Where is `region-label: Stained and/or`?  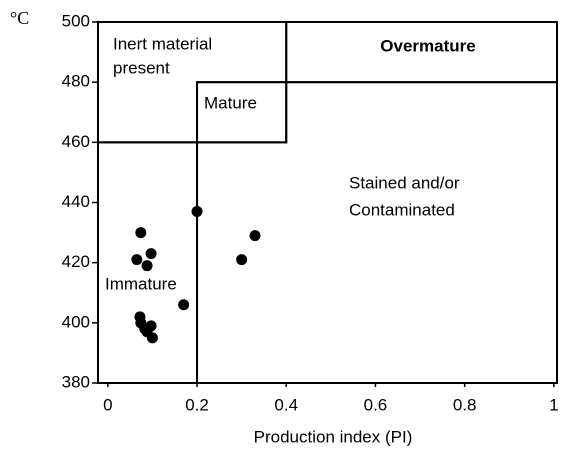 region-label: Stained and/or is located at coordinates (404, 182).